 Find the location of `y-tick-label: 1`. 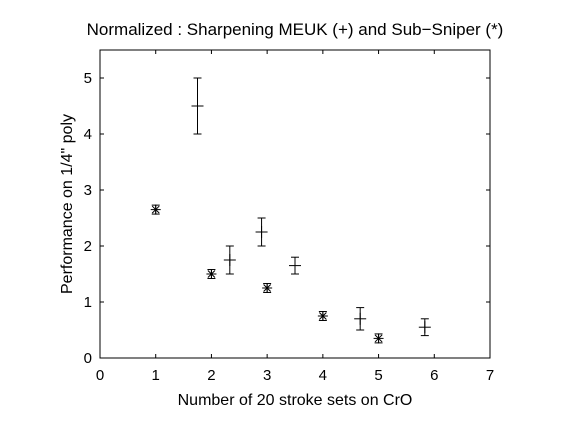

y-tick-label: 1 is located at coordinates (88, 302).